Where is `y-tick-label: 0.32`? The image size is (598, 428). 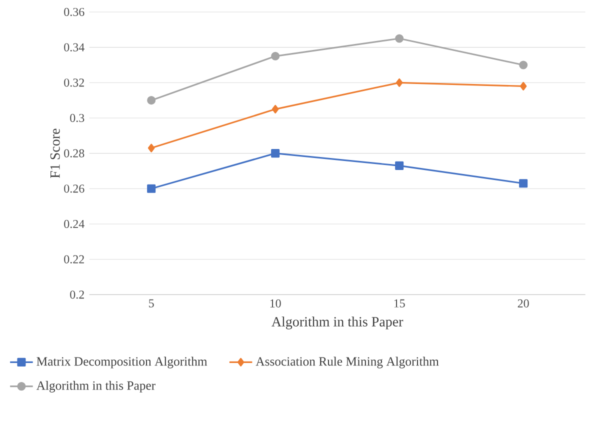 y-tick-label: 0.32 is located at coordinates (74, 82).